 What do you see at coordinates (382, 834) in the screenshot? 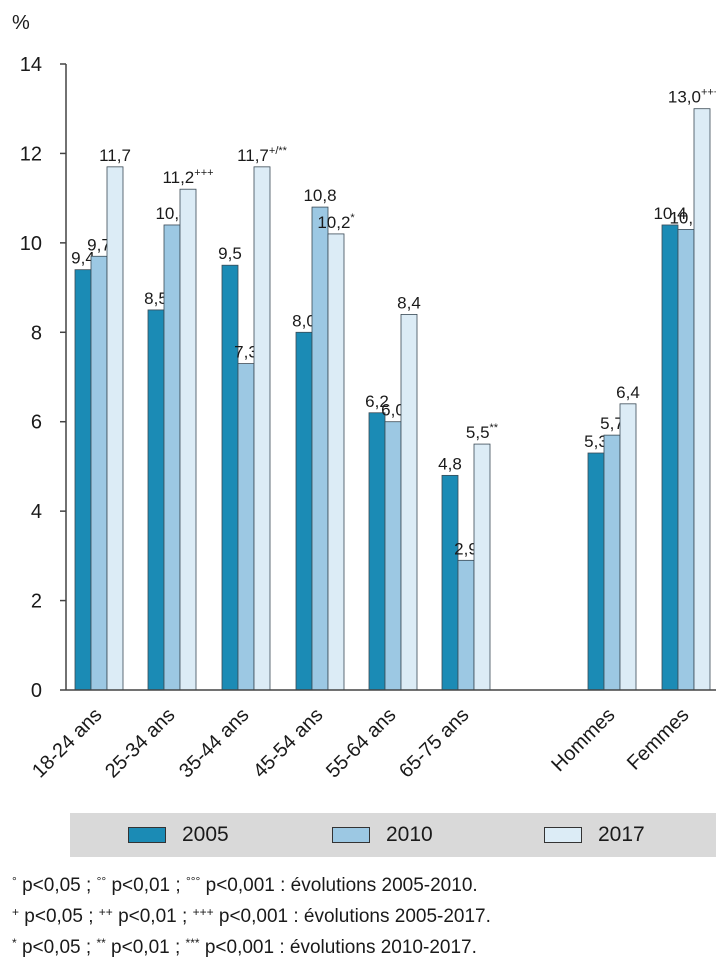
I see `legend-item-2010: 2010` at bounding box center [382, 834].